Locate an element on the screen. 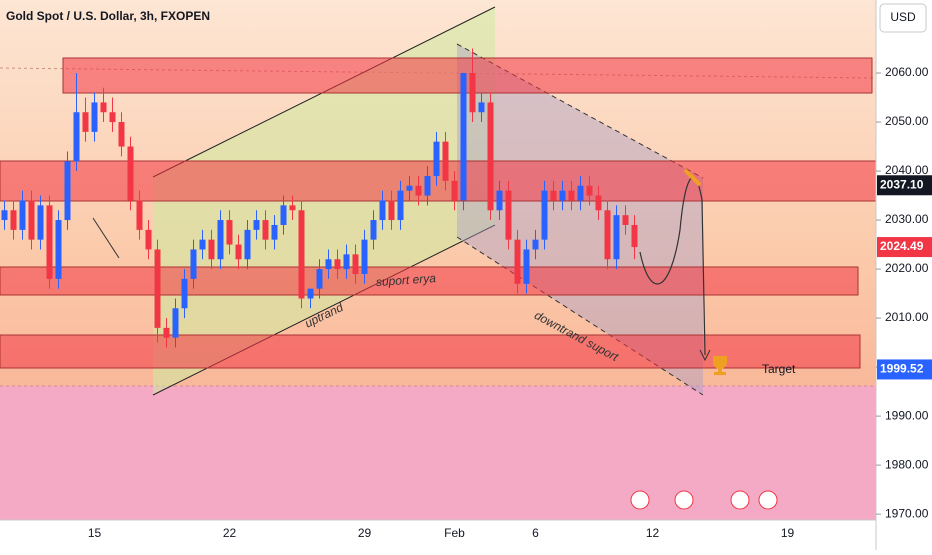 Image resolution: width=932 pixels, height=555 pixels. y-tick-label: 2040.00 is located at coordinates (907, 170).